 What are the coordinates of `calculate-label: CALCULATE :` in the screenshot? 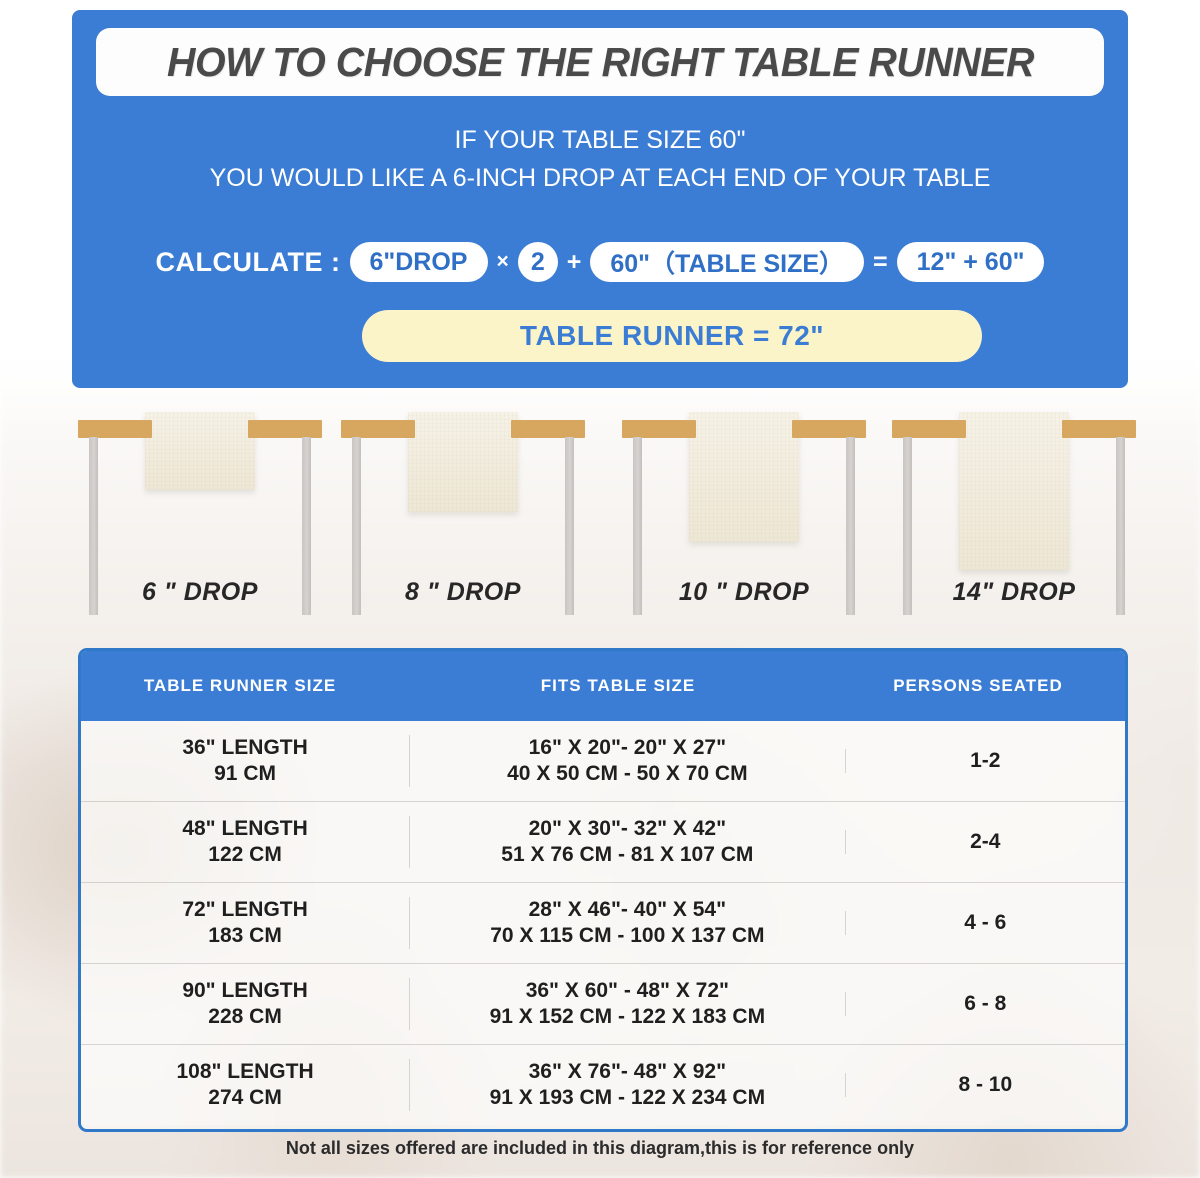 It's located at (248, 261).